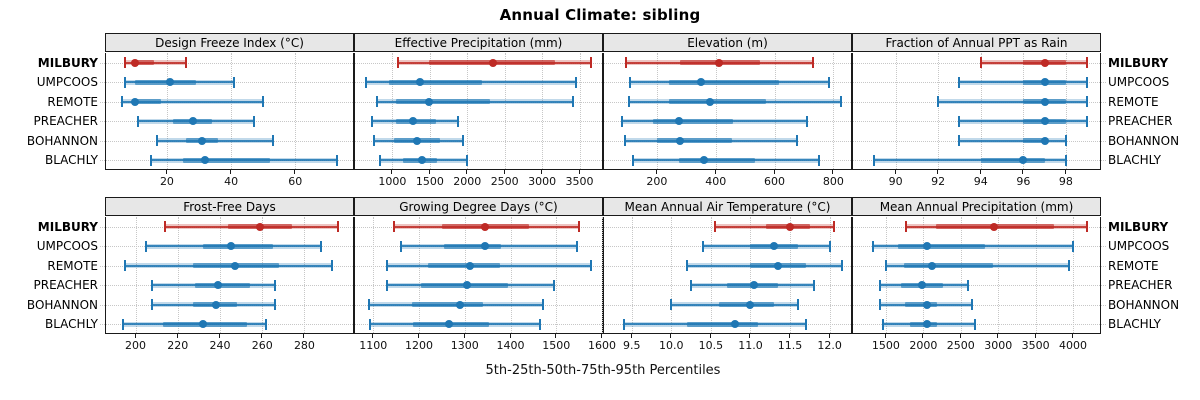 The height and width of the screenshot is (400, 1200). I want to click on panel-strip-frost-free-days: Frost-Free Days, so click(229, 206).